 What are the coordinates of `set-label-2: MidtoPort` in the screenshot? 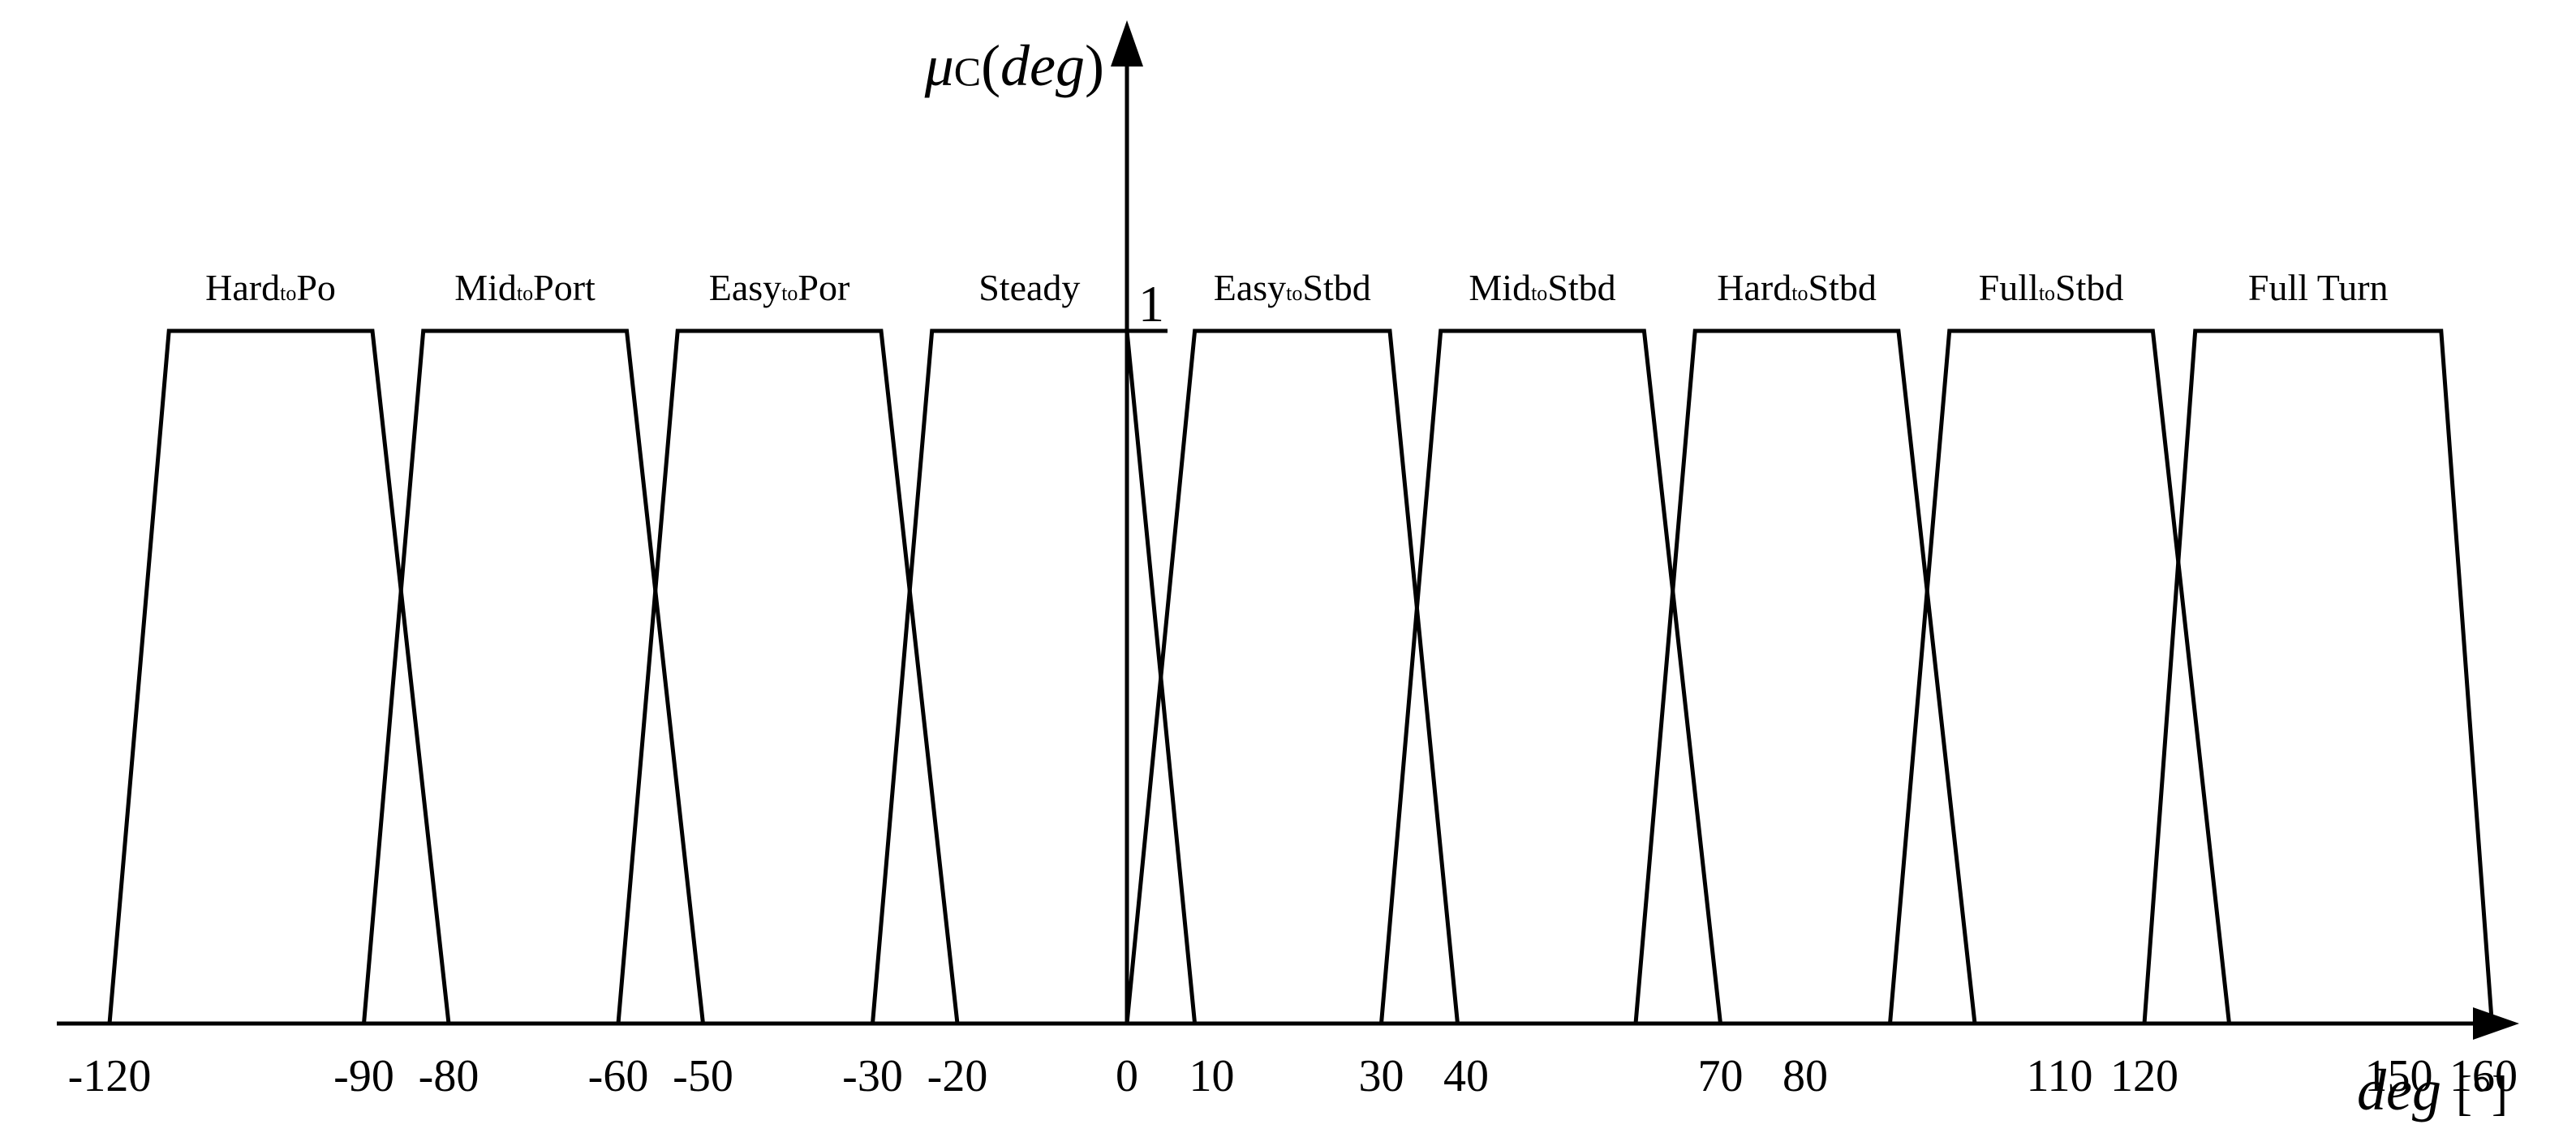 It's located at (525, 288).